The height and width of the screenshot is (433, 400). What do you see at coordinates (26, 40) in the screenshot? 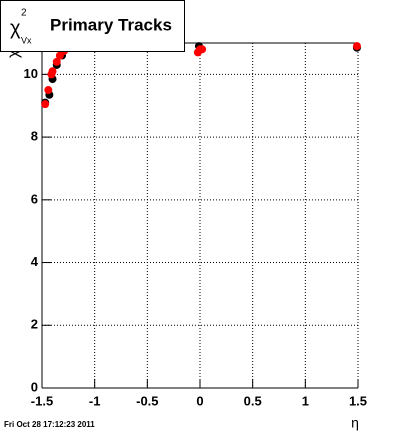
I see `title-subscript: Vx` at bounding box center [26, 40].